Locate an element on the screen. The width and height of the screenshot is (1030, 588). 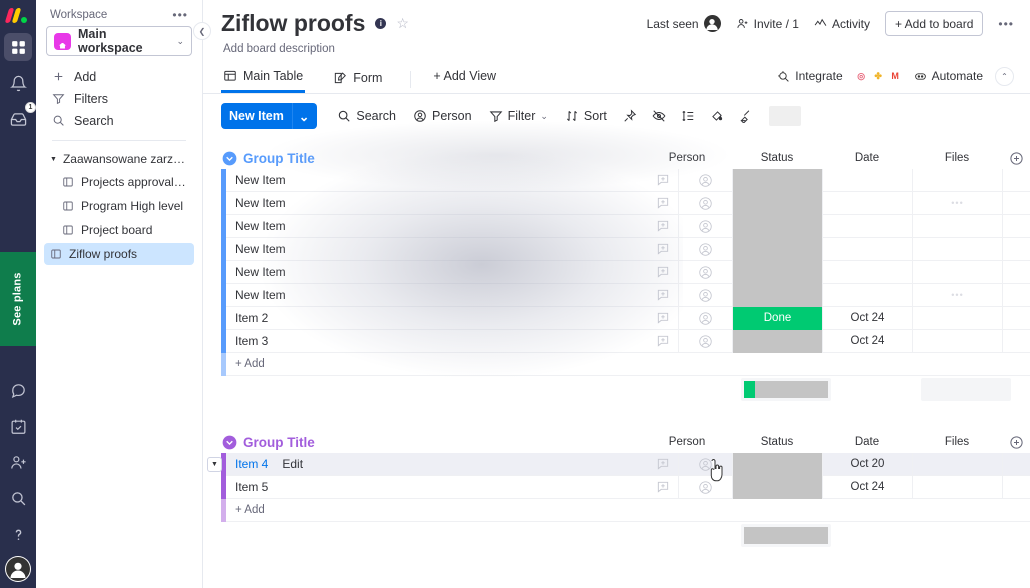
star-icon: ☆ is located at coordinates (402, 23).